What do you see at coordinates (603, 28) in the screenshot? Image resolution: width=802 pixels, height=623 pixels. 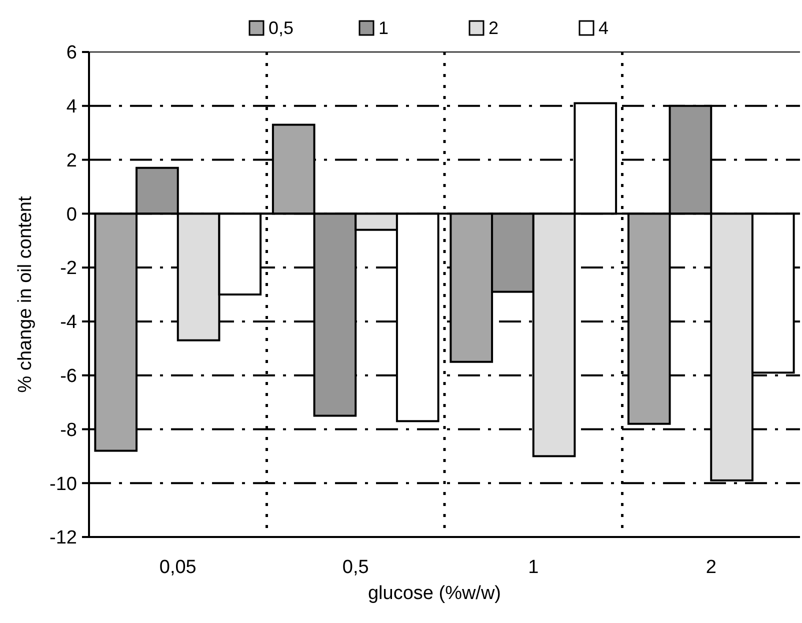 I see `legend-label: 4` at bounding box center [603, 28].